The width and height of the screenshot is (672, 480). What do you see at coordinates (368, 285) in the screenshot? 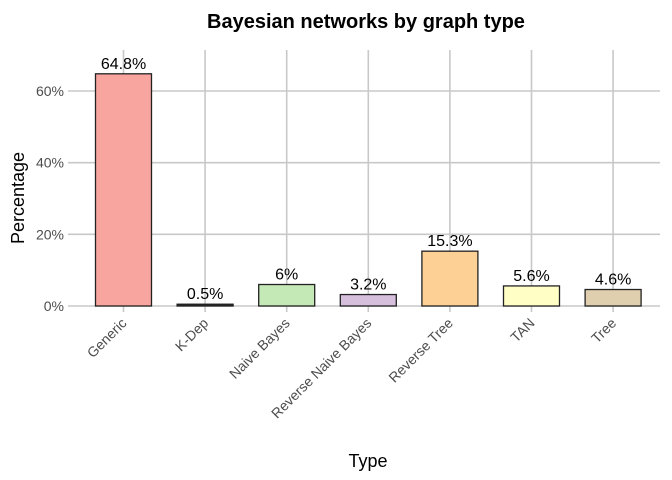
I see `data-label: 3.2%` at bounding box center [368, 285].